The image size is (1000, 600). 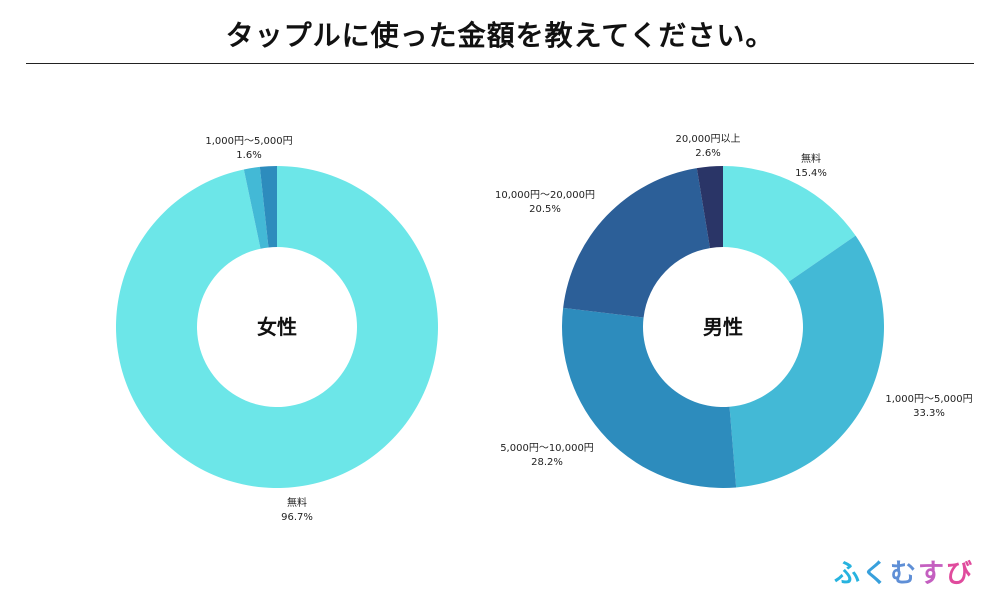 I want to click on slice-label: 5,000円〜10,000円, so click(x=547, y=448).